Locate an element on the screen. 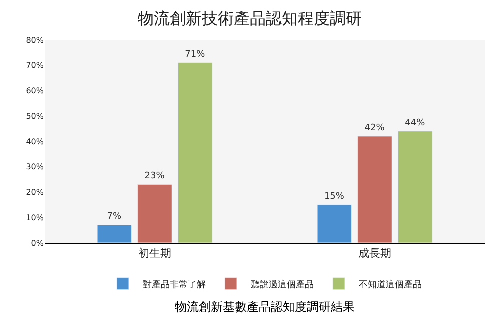 The image size is (500, 323). y-tick-label: 70% is located at coordinates (35, 65).